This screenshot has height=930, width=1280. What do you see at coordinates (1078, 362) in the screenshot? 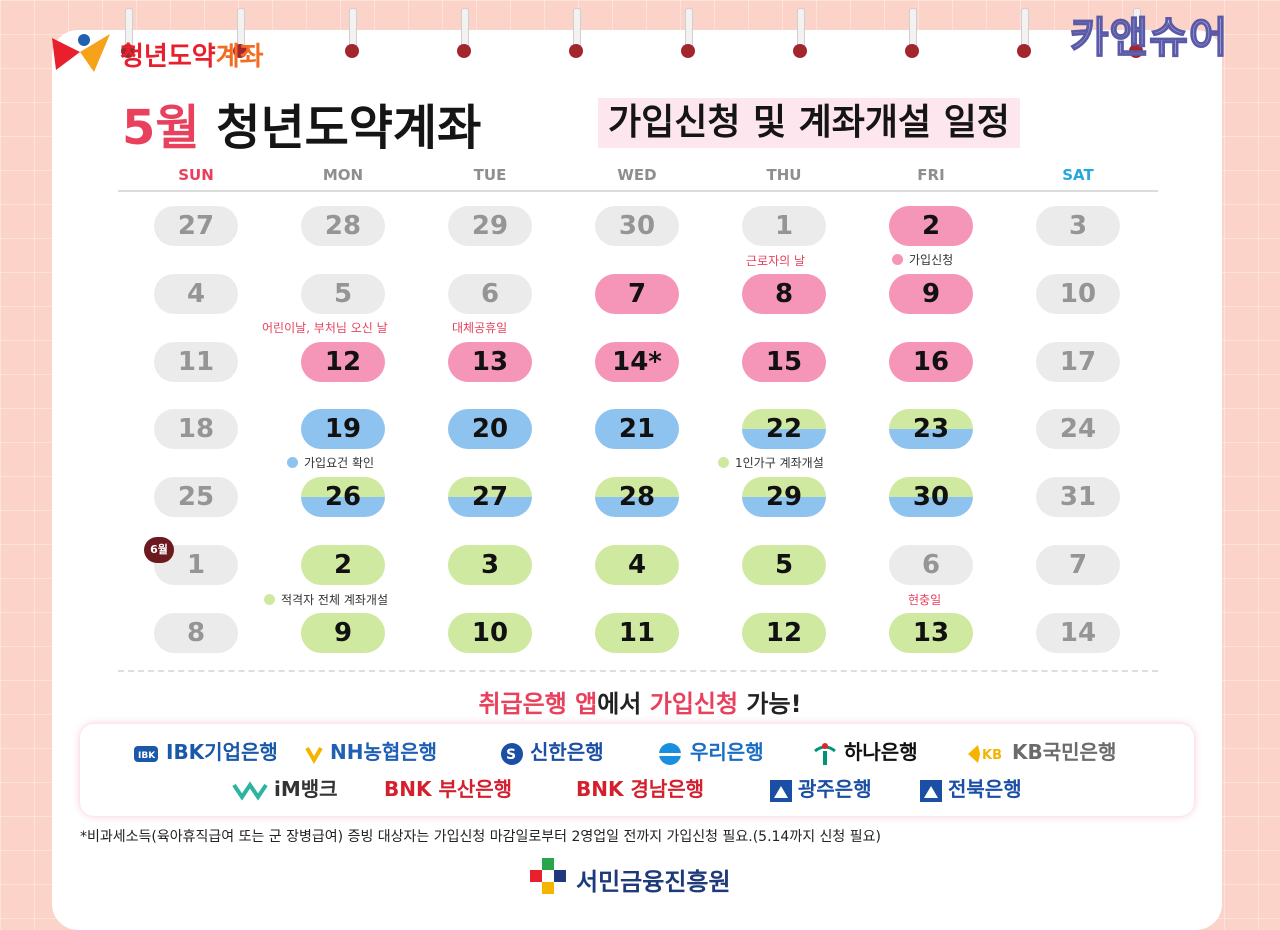
I see `calendar-day: 17` at bounding box center [1078, 362].